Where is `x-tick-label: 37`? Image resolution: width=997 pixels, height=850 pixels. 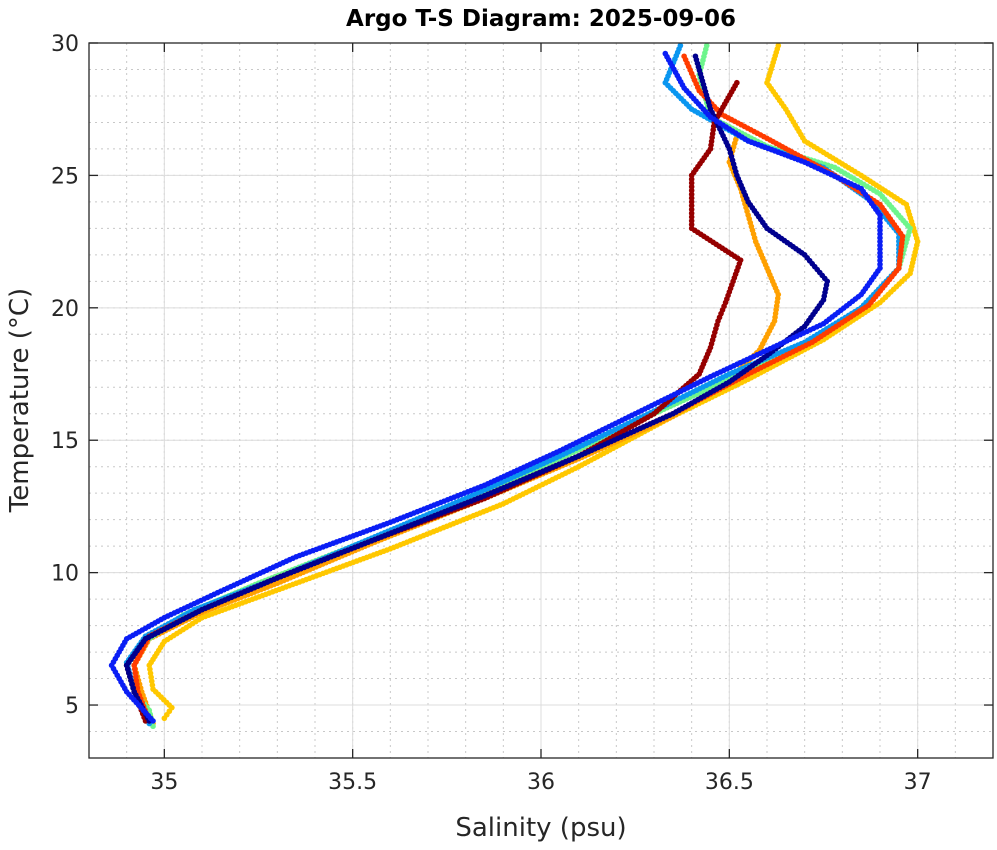 x-tick-label: 37 is located at coordinates (918, 782).